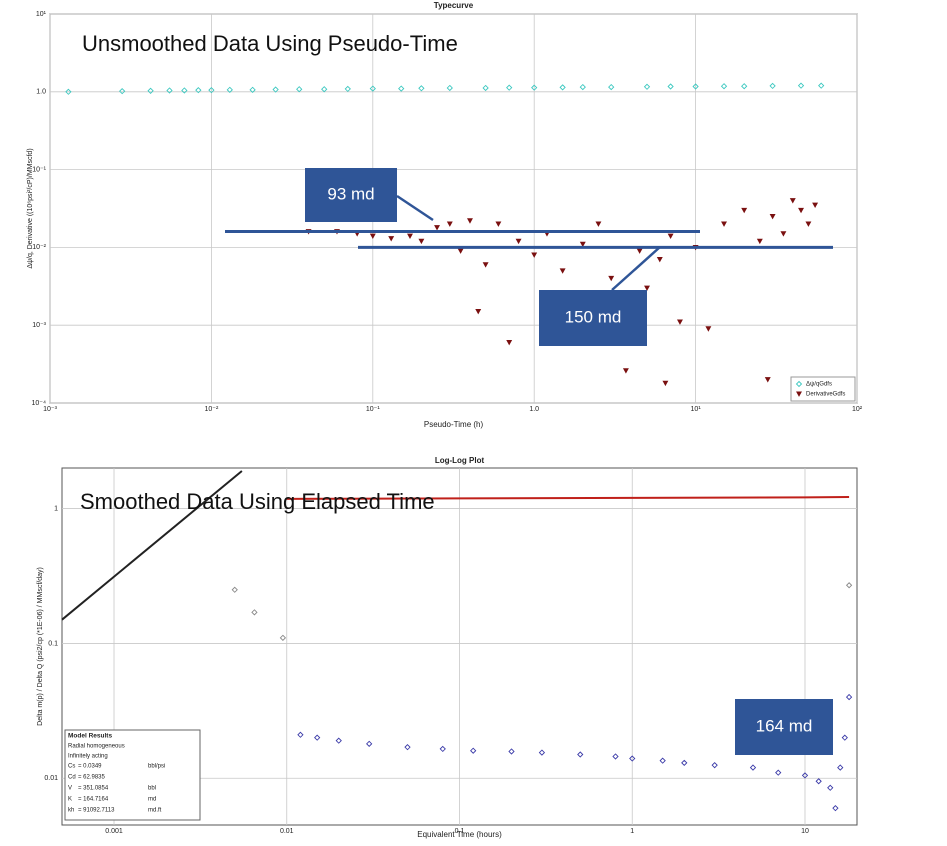 Image resolution: width=947 pixels, height=846 pixels. I want to click on x-axis-label: Equivalent Time (hours), so click(459, 834).